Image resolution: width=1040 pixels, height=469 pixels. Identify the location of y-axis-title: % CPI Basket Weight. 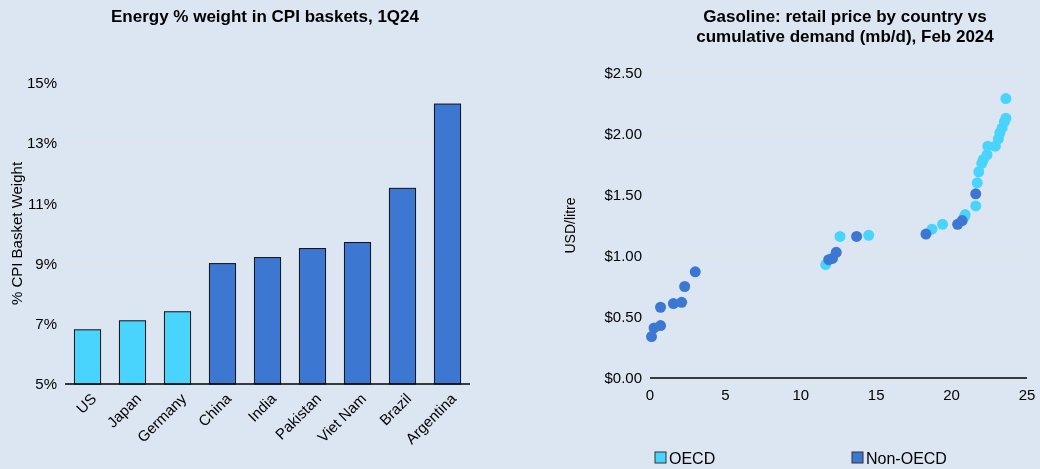
(16, 233).